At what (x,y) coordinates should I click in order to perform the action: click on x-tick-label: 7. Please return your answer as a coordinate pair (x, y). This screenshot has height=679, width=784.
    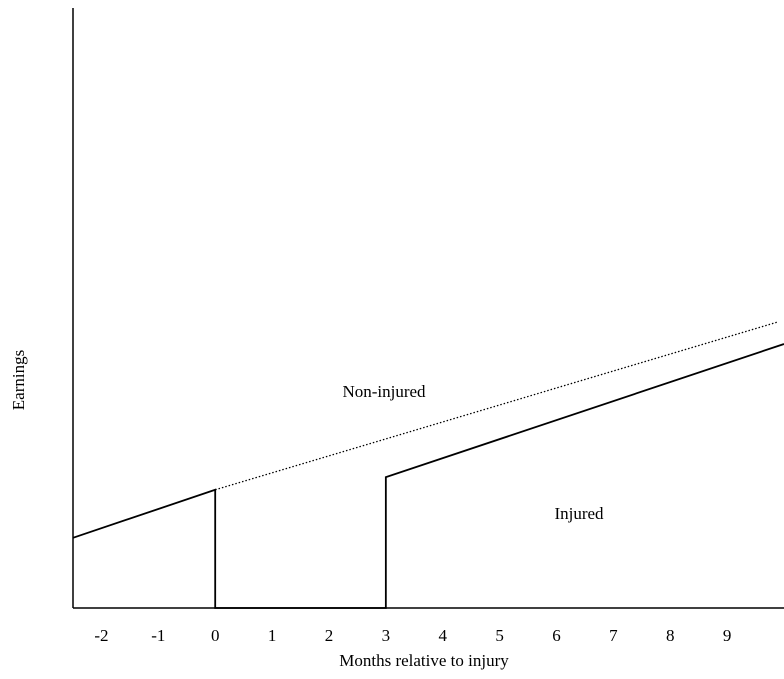
    Looking at the image, I should click on (613, 635).